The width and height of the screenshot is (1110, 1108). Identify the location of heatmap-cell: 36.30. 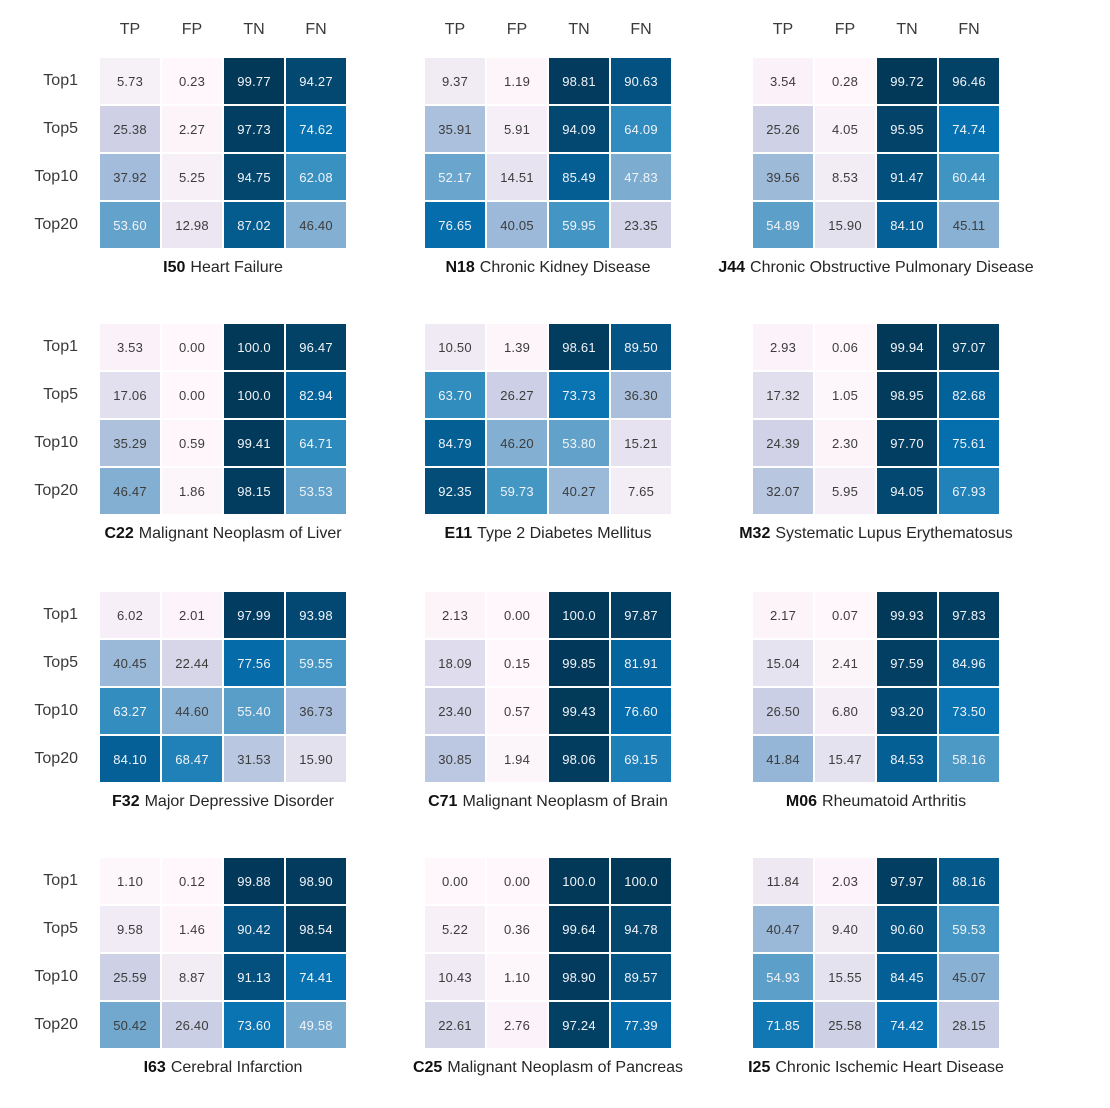
(641, 395).